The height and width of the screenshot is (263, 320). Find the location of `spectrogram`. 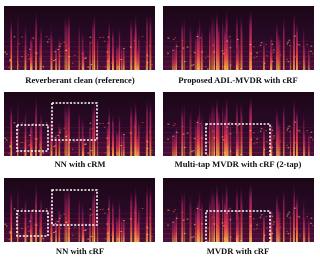

spectrogram is located at coordinates (238, 210).